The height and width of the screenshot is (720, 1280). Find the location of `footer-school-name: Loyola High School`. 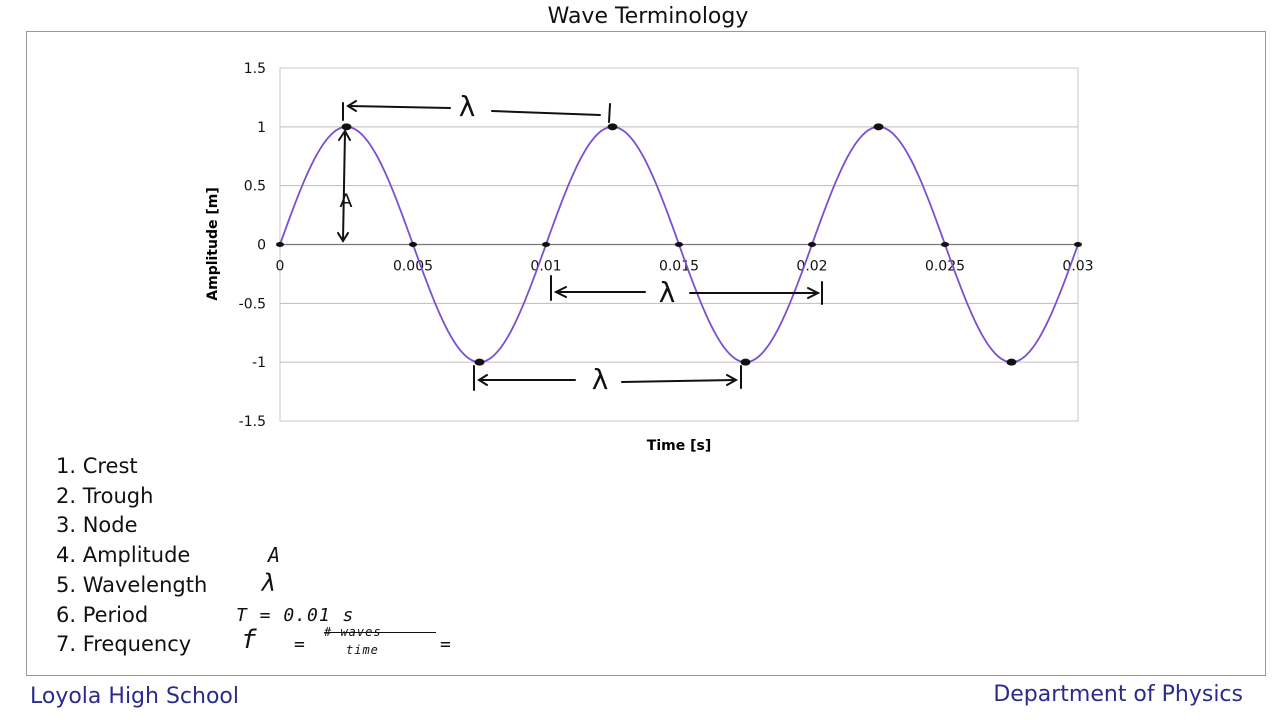

footer-school-name: Loyola High School is located at coordinates (134, 696).